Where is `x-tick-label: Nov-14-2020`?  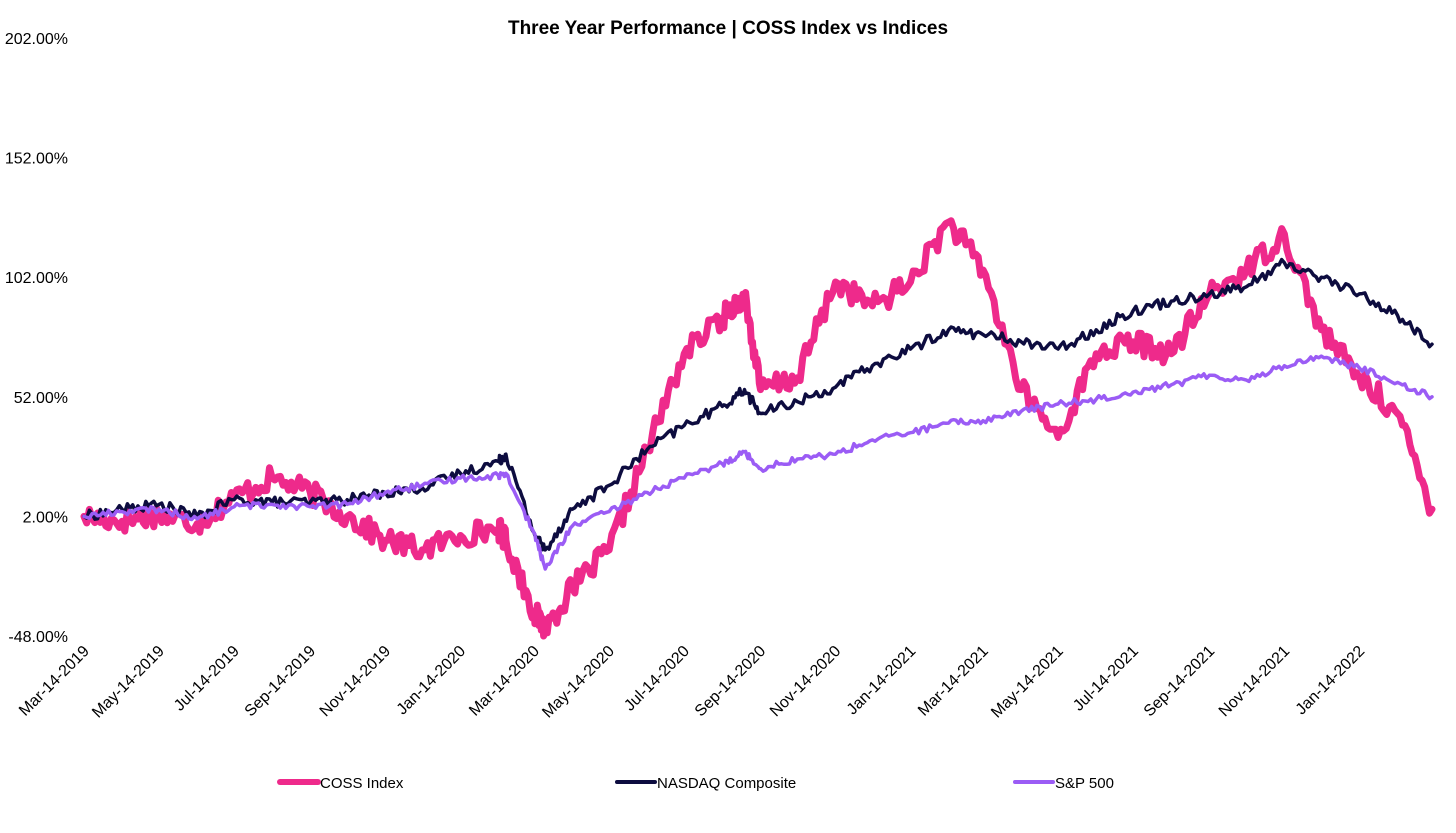 x-tick-label: Nov-14-2020 is located at coordinates (806, 682).